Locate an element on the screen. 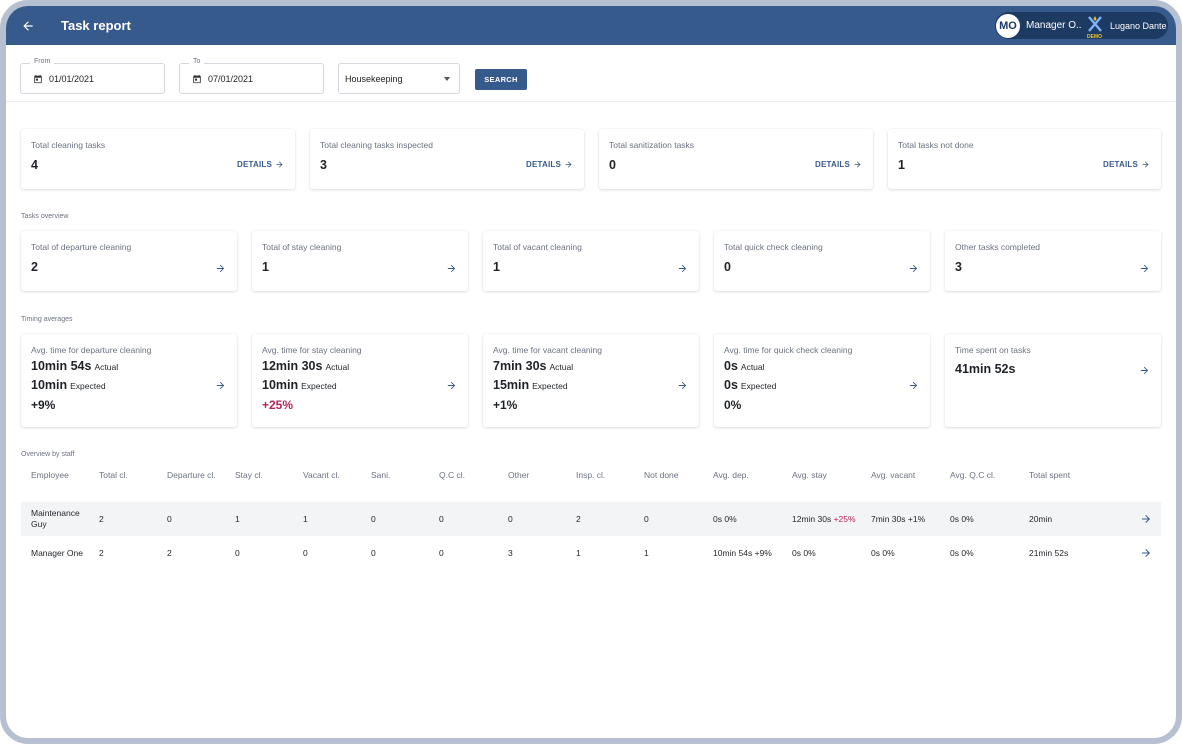 The width and height of the screenshot is (1182, 744). expected-time: 0s is located at coordinates (731, 385).